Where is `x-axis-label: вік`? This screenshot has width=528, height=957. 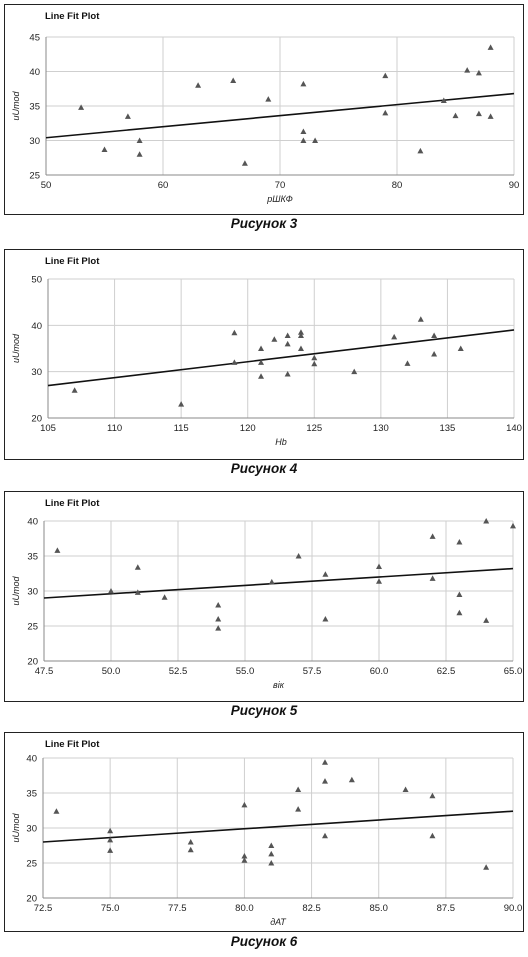 x-axis-label: вік is located at coordinates (279, 685).